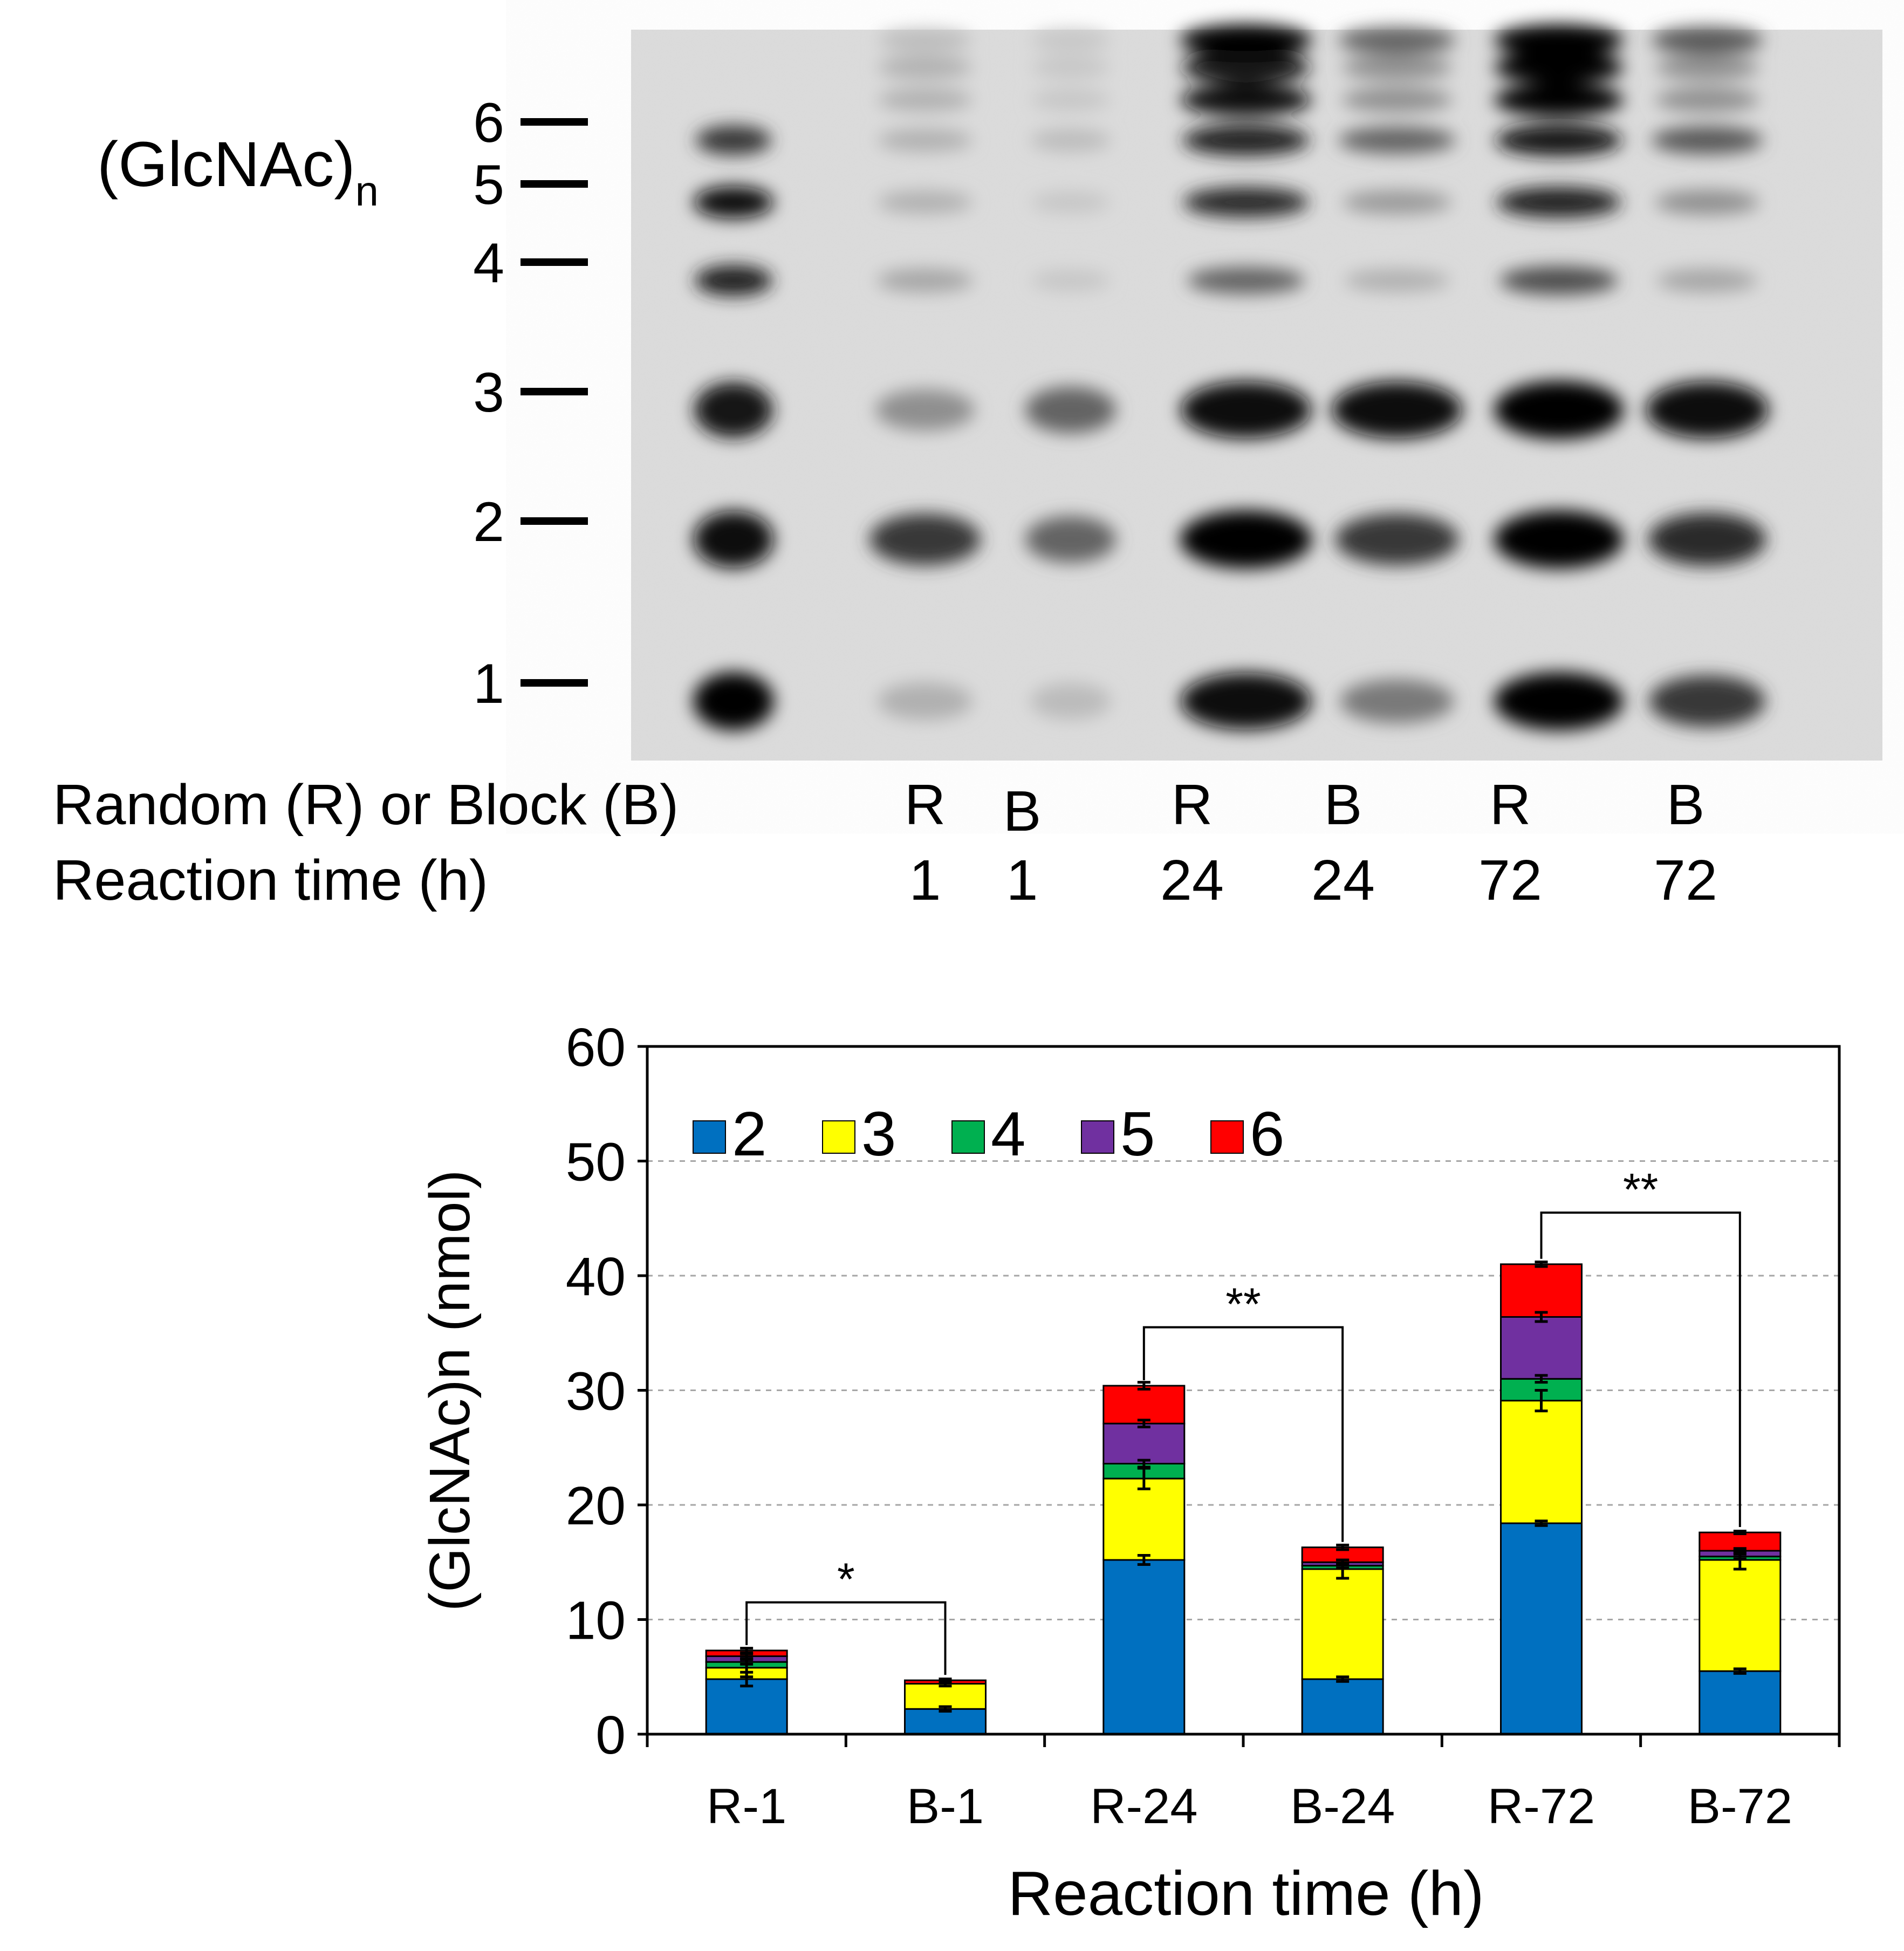 This screenshot has width=1904, height=1951. I want to click on legend-item: 6, so click(1247, 1134).